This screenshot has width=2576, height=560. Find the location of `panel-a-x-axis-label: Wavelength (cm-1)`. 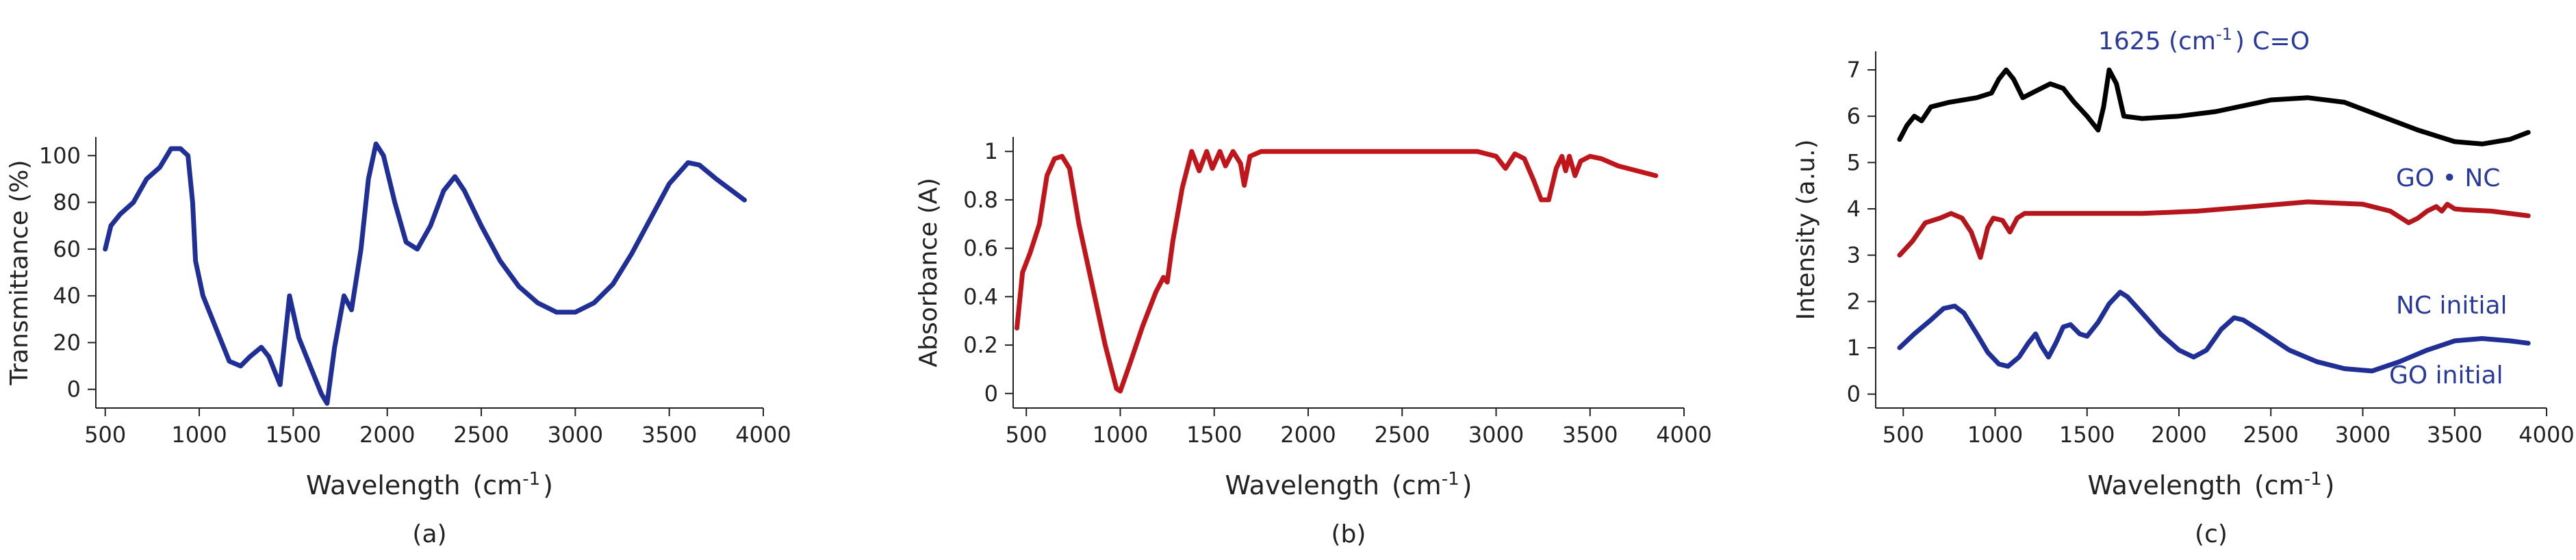

panel-a-x-axis-label: Wavelength (cm-1) is located at coordinates (429, 484).